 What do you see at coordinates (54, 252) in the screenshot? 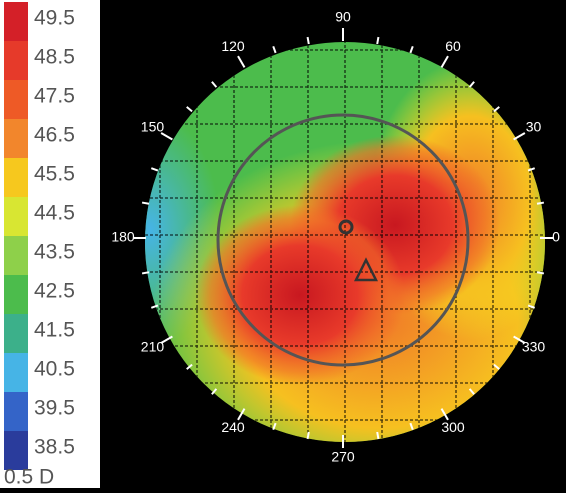
I see `scale-label: 43.5` at bounding box center [54, 252].